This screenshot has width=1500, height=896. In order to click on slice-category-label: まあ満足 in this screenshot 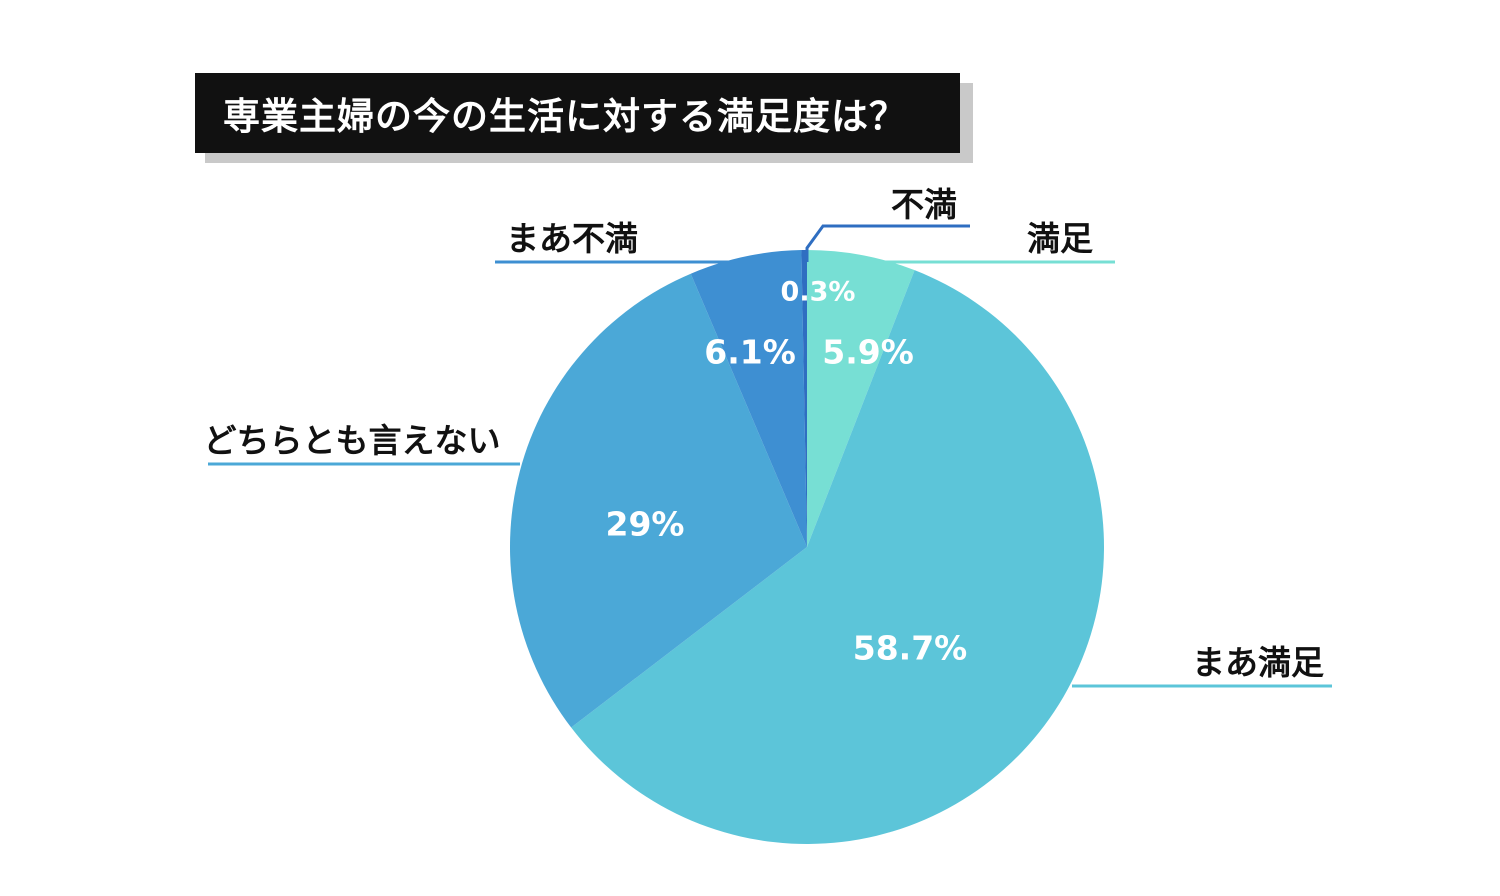, I will do `click(1258, 662)`.